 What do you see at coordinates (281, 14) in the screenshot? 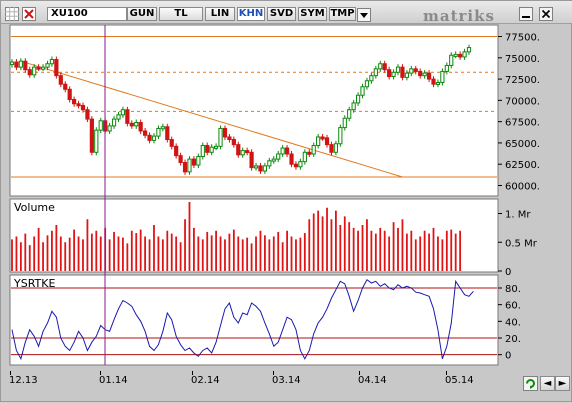
I see `toolbar-button-svd: SVD` at bounding box center [281, 14].